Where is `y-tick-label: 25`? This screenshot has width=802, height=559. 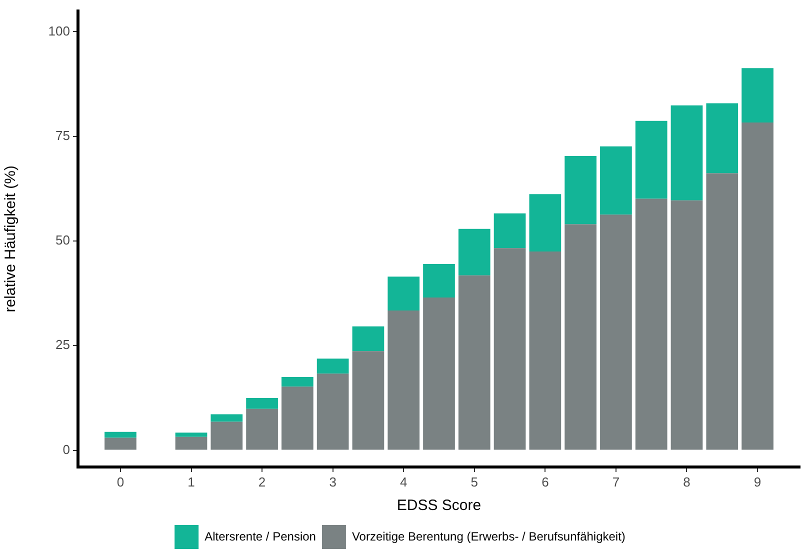
y-tick-label: 25 is located at coordinates (63, 344).